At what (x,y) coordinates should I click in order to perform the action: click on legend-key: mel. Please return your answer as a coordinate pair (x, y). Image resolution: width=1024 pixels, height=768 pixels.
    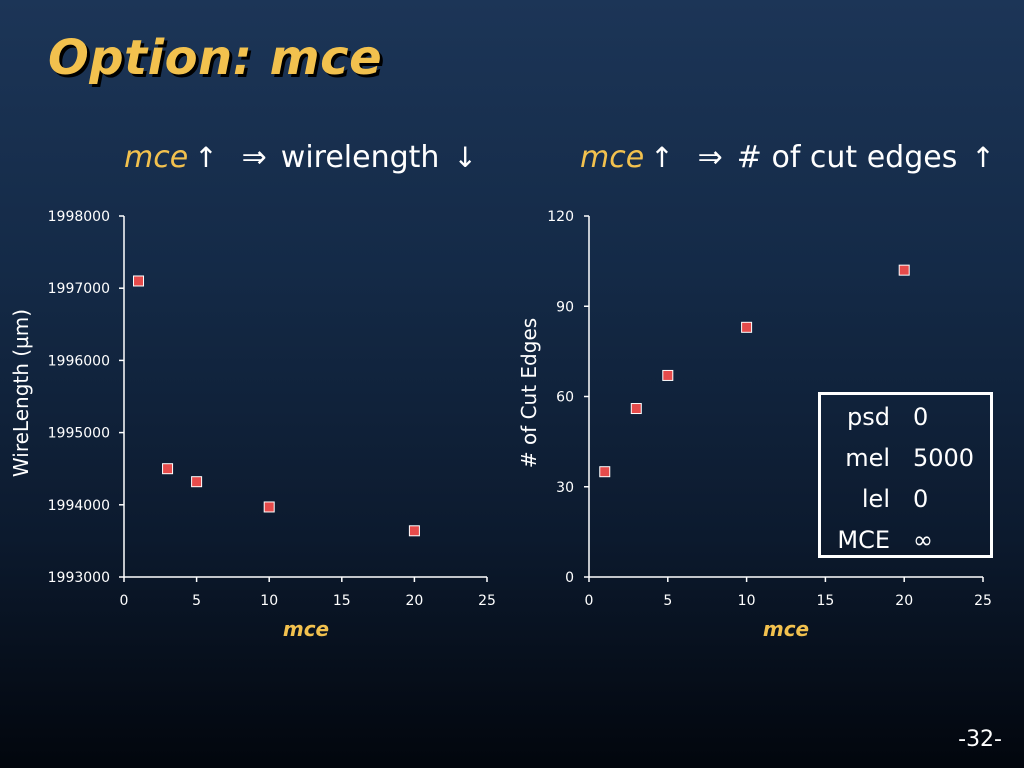
    Looking at the image, I should click on (867, 458).